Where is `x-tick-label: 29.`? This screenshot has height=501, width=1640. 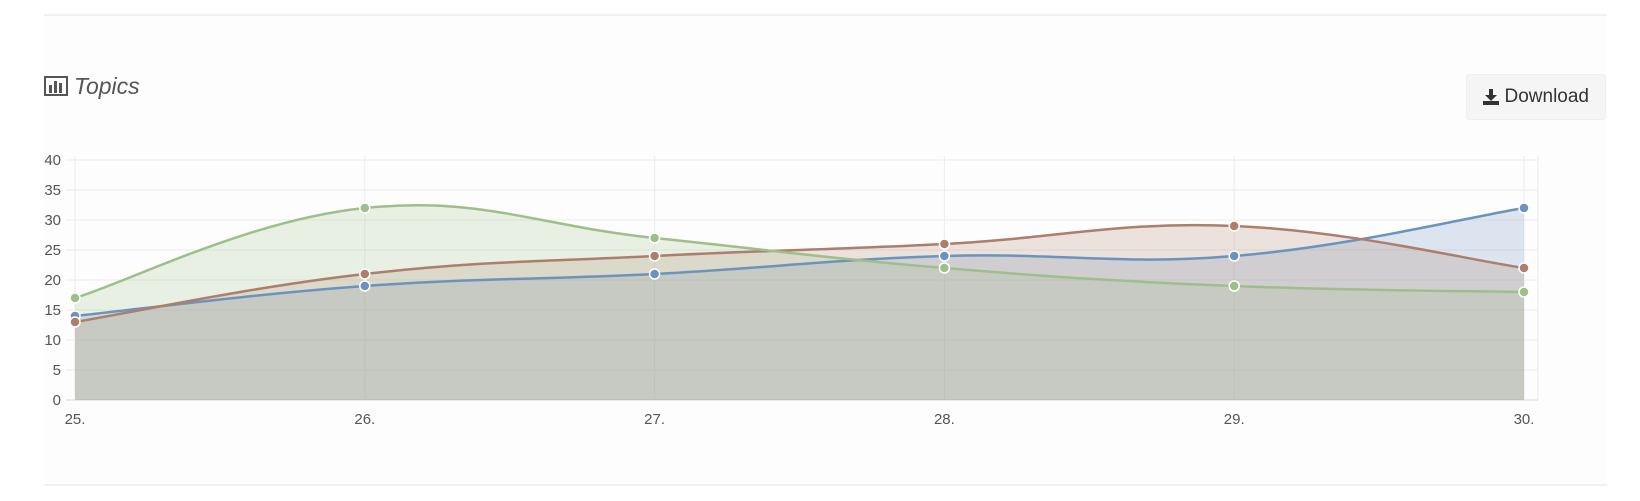
x-tick-label: 29. is located at coordinates (1234, 419).